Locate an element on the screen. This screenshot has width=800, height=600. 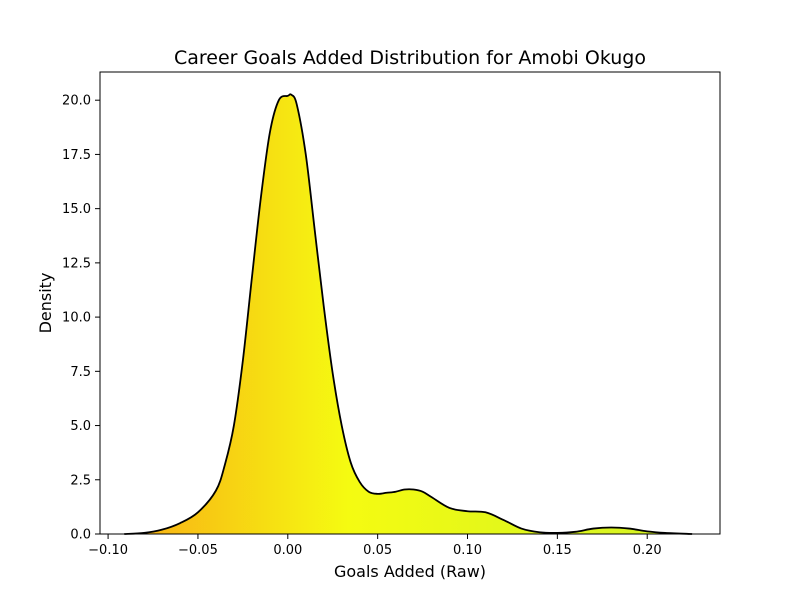
y-tick-label: 10.0 is located at coordinates (76, 318).